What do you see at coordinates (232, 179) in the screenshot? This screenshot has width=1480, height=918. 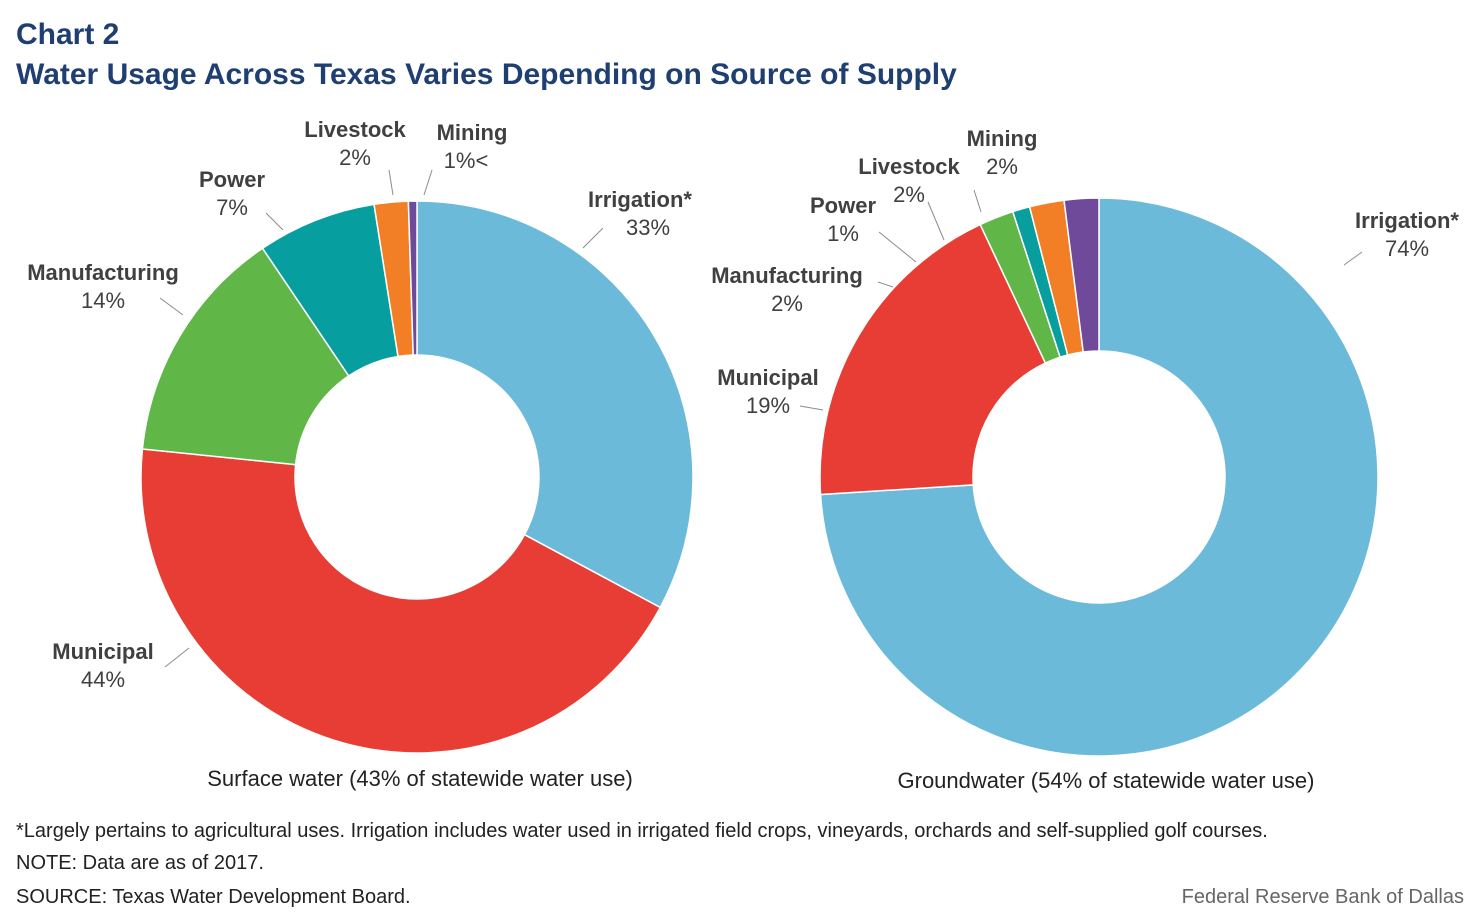 I see `surface-label-power: Power` at bounding box center [232, 179].